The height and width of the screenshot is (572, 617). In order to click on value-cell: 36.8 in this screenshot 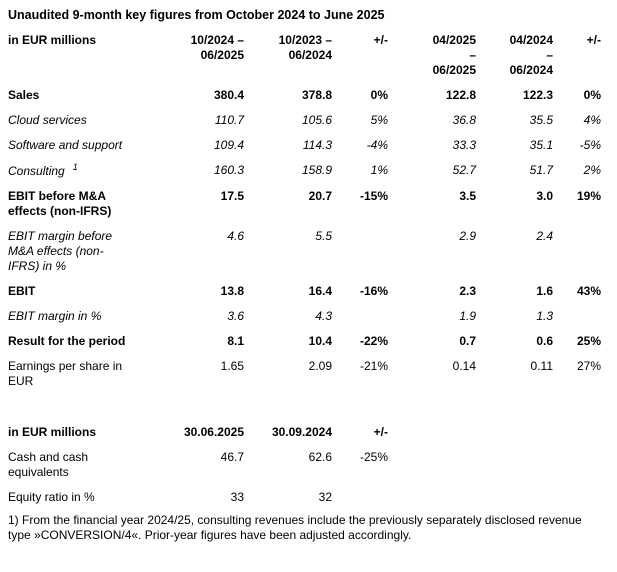, I will do `click(464, 120)`.